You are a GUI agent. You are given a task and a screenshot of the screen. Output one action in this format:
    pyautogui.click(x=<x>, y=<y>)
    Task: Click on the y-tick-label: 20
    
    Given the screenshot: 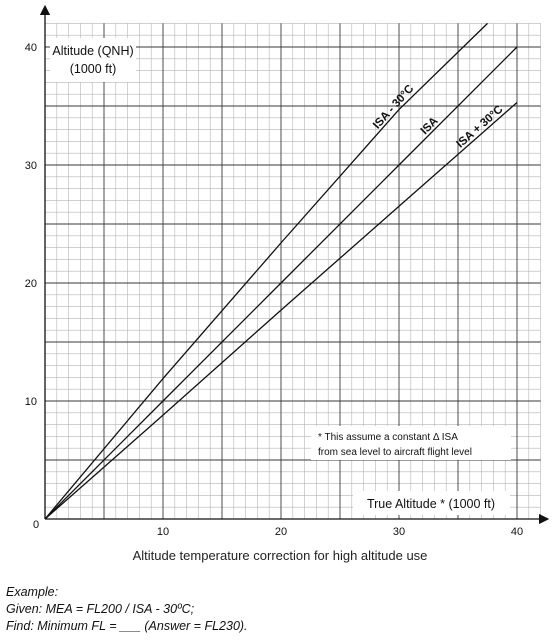 What is the action you would take?
    pyautogui.click(x=31, y=284)
    